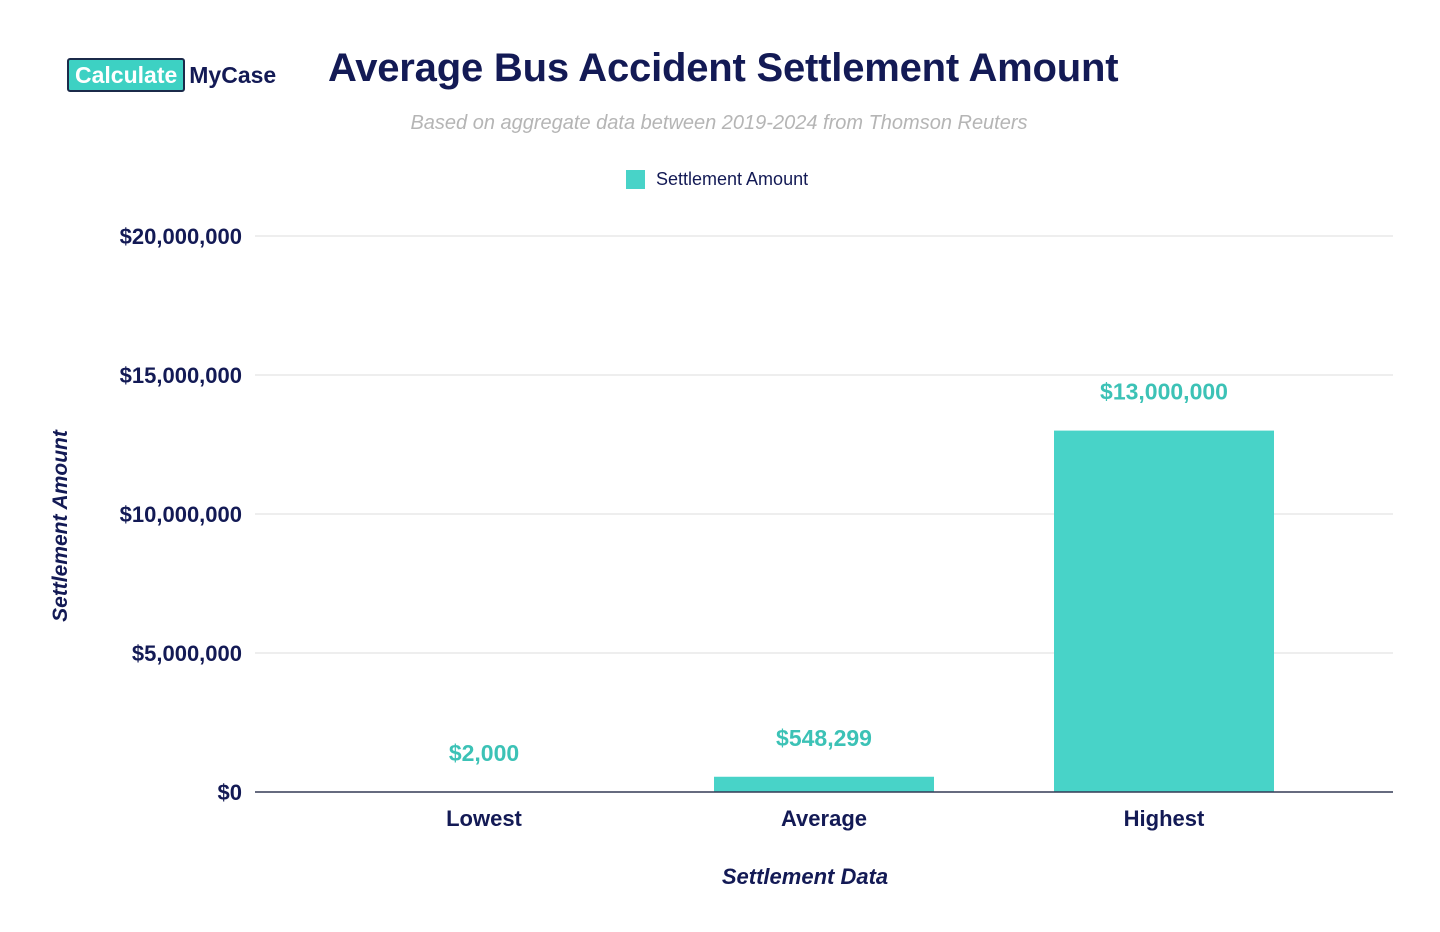  I want to click on y-tick-label: $20,000,000, so click(181, 236).